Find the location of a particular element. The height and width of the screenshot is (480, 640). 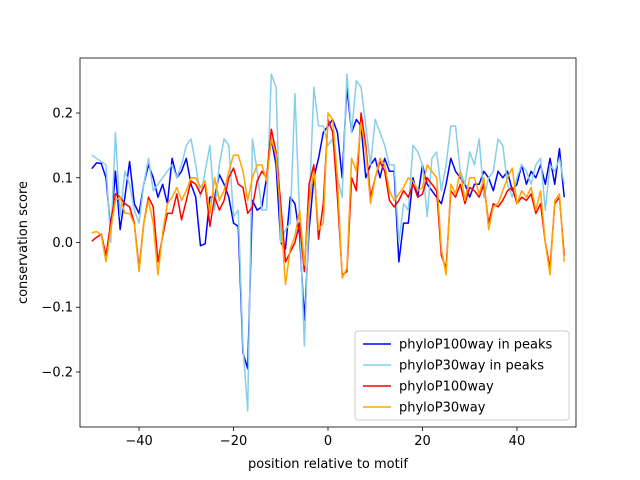

y-axis: −0.2 −0.1 0.0 0.1 0.2 is located at coordinates (60, 243).